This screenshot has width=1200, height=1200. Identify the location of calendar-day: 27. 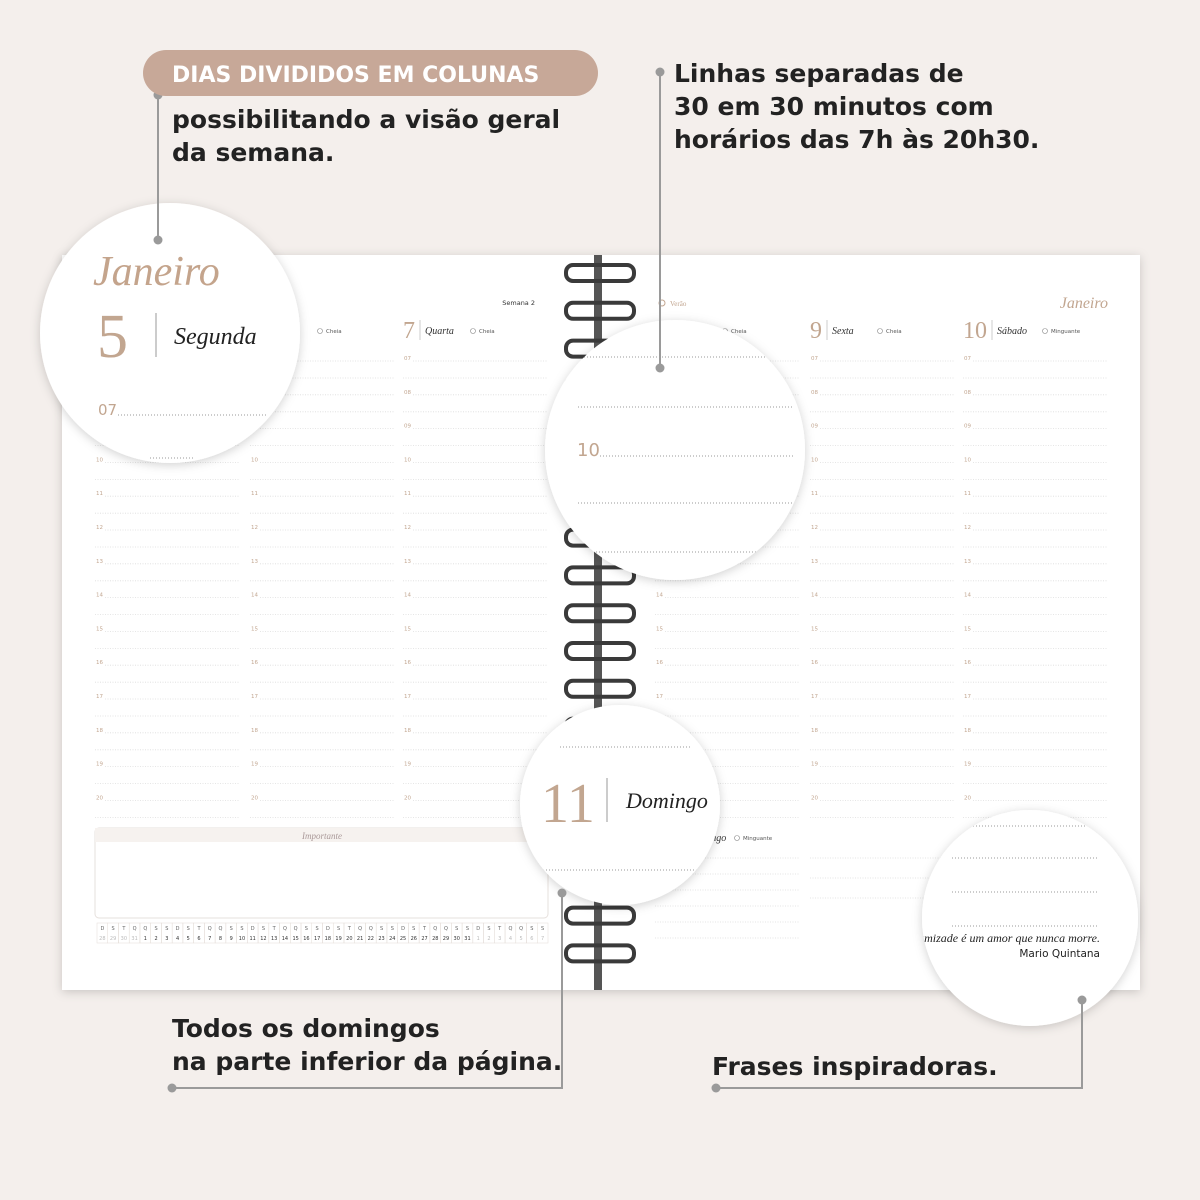
(424, 939).